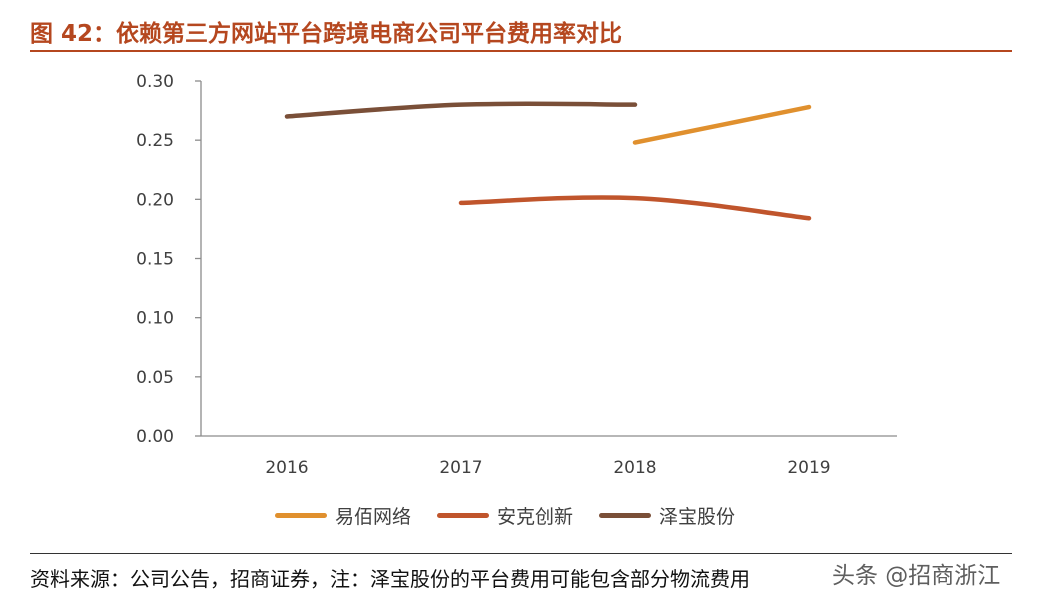 Image resolution: width=1040 pixels, height=606 pixels. I want to click on y-tick-label: 0.20, so click(155, 200).